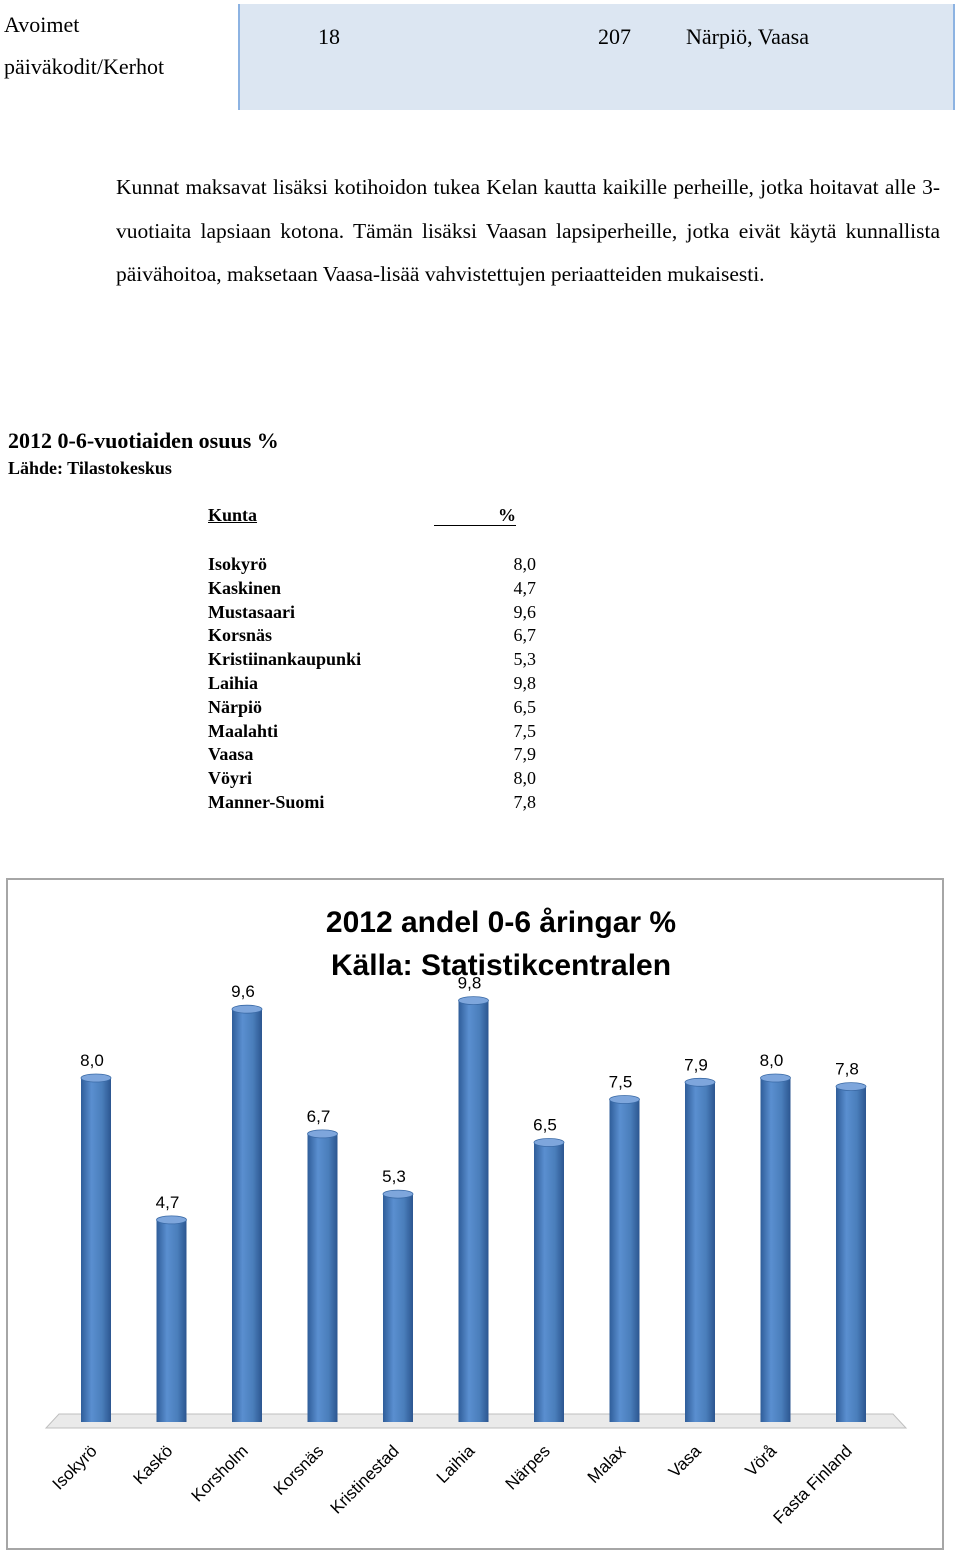  I want to click on table-row: Isokyrö 8,0, so click(378, 565).